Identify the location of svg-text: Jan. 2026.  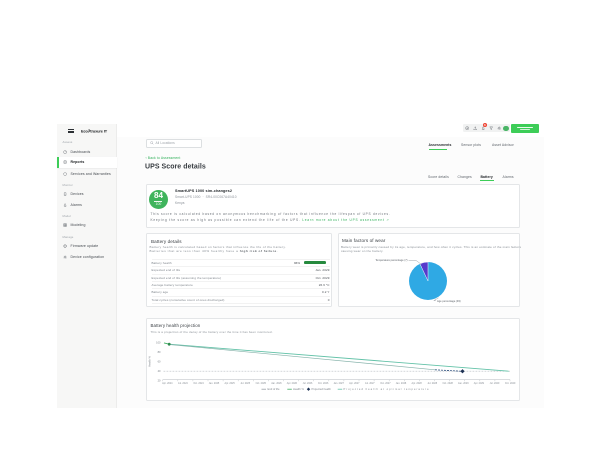
(276, 383).